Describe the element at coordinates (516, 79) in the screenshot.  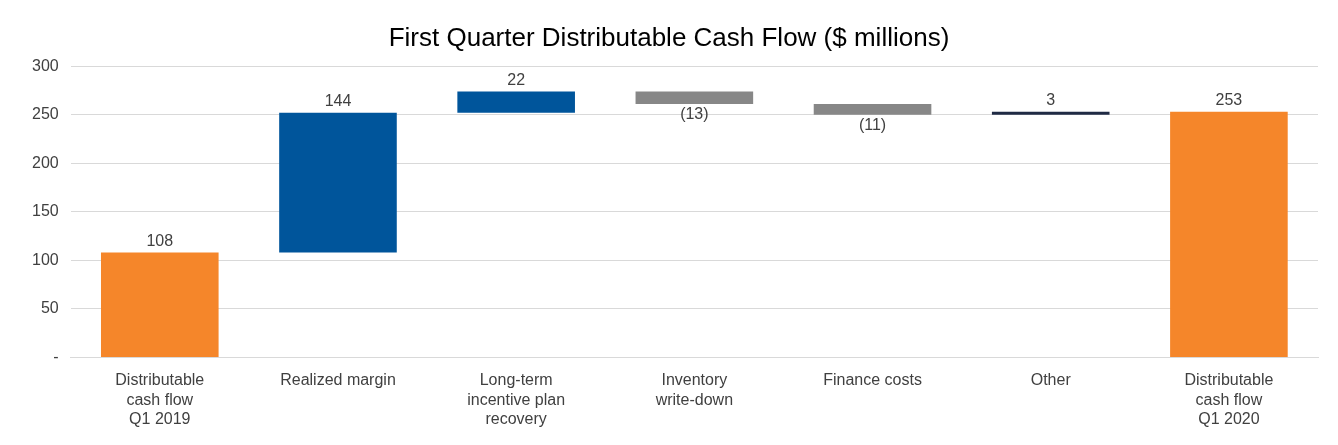
I see `data-label: 22` at that location.